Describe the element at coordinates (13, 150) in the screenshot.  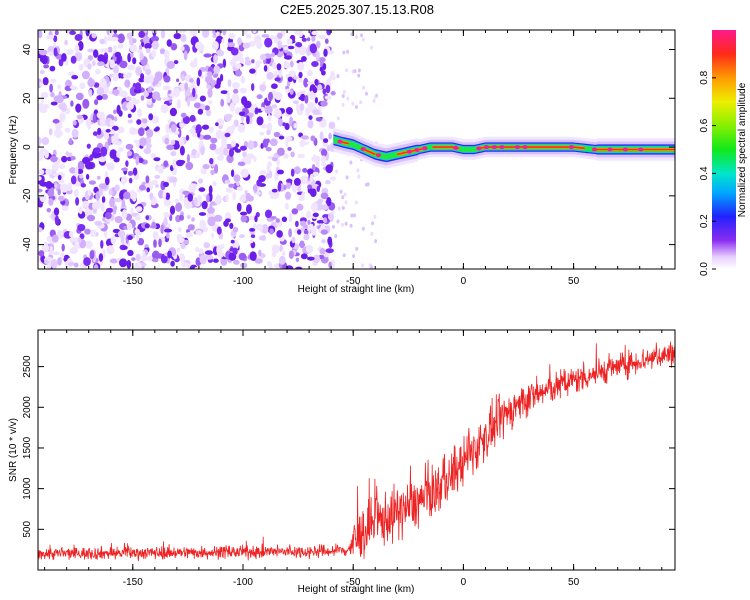
I see `spectrogram-y-label: Frequency (Hz)` at that location.